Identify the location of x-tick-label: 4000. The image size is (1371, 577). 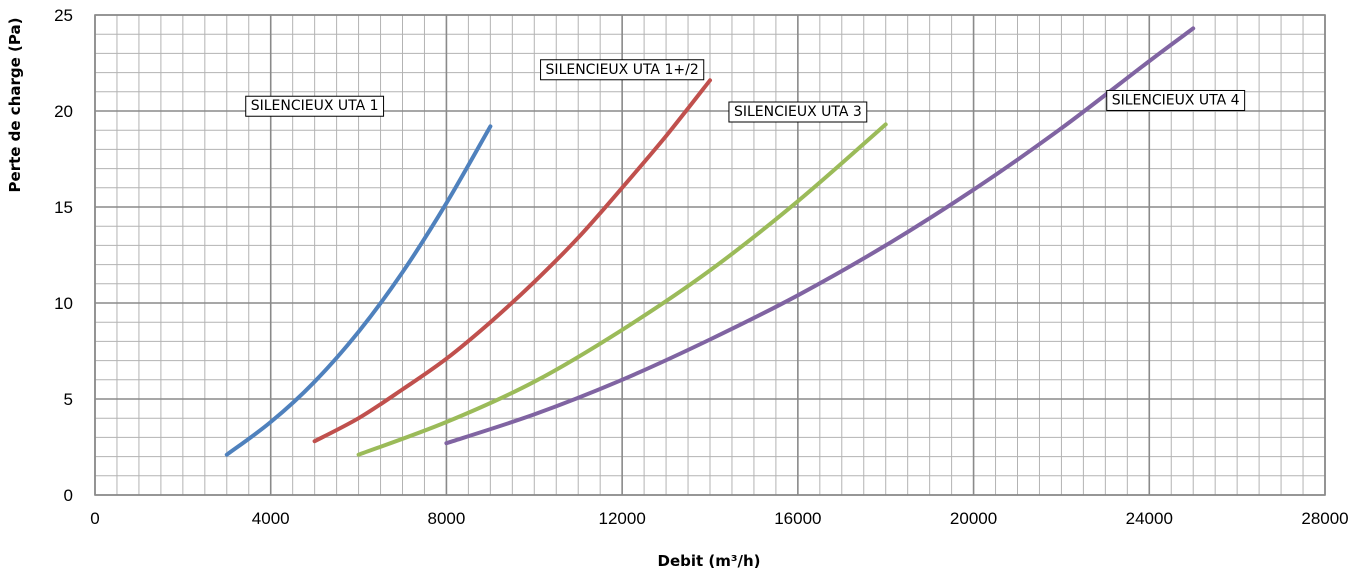
(271, 518).